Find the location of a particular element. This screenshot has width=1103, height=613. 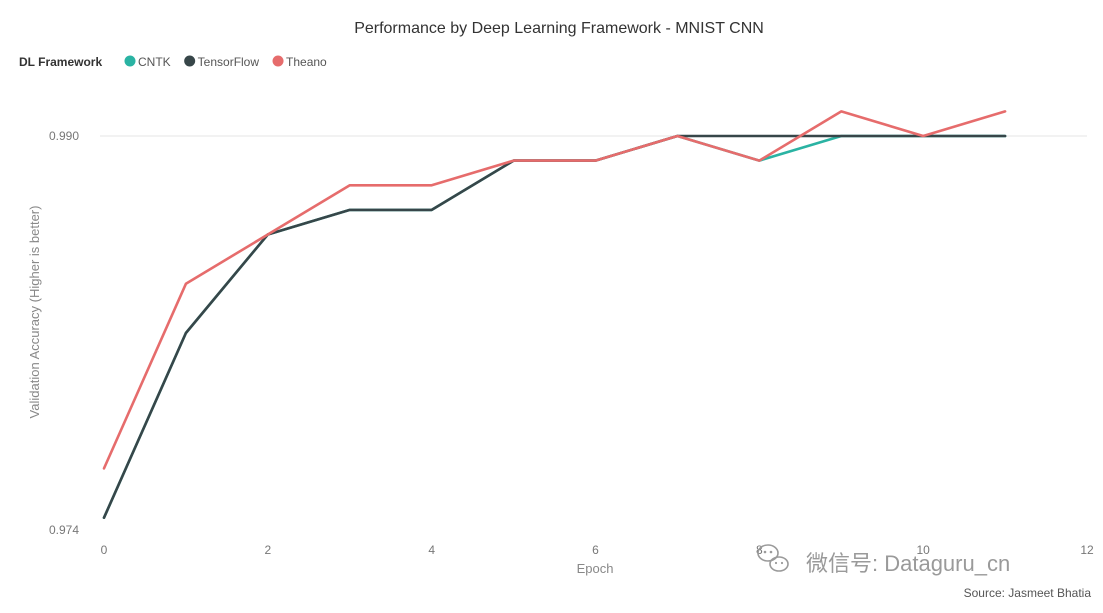

legend-label-tensorflow: TensorFlow is located at coordinates (229, 62).